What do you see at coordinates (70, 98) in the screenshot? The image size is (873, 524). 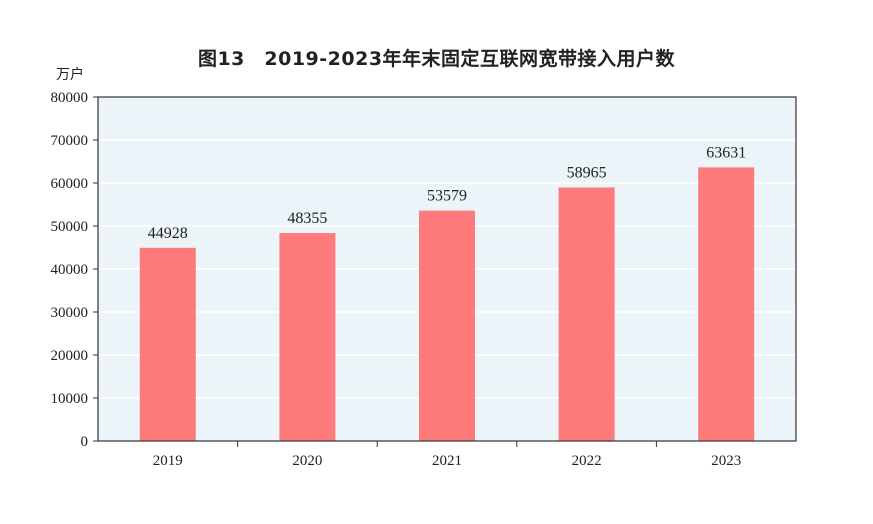 I see `y-tick-label: 80000` at bounding box center [70, 98].